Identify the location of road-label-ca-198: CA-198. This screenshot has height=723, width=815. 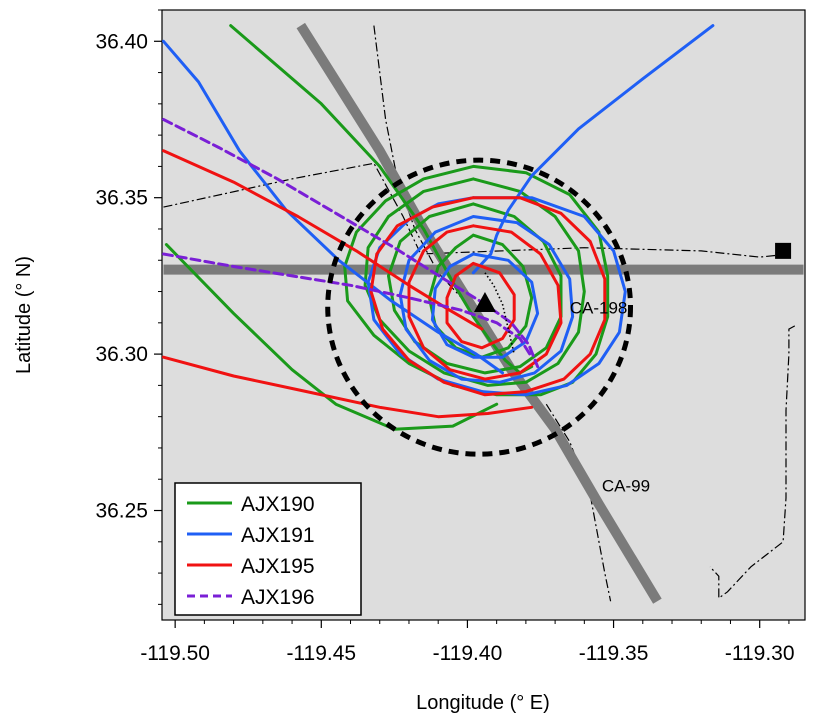
(599, 307).